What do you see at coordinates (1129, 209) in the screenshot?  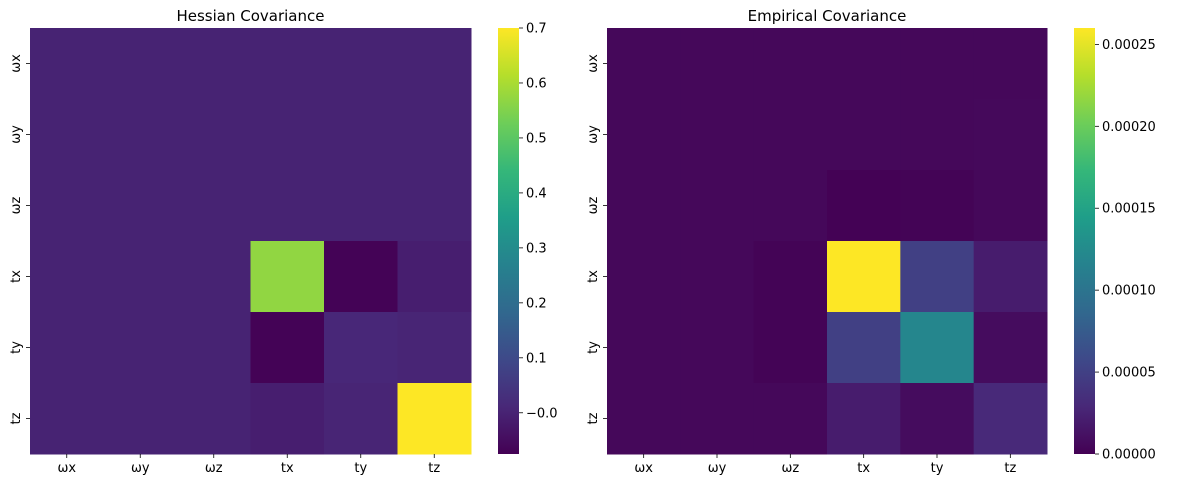 I see `colorbar-tick-label: 0.00015` at bounding box center [1129, 209].